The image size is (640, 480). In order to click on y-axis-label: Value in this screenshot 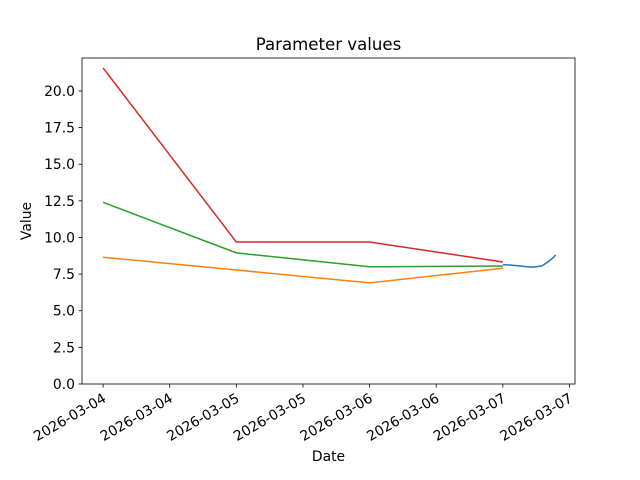, I will do `click(27, 221)`.